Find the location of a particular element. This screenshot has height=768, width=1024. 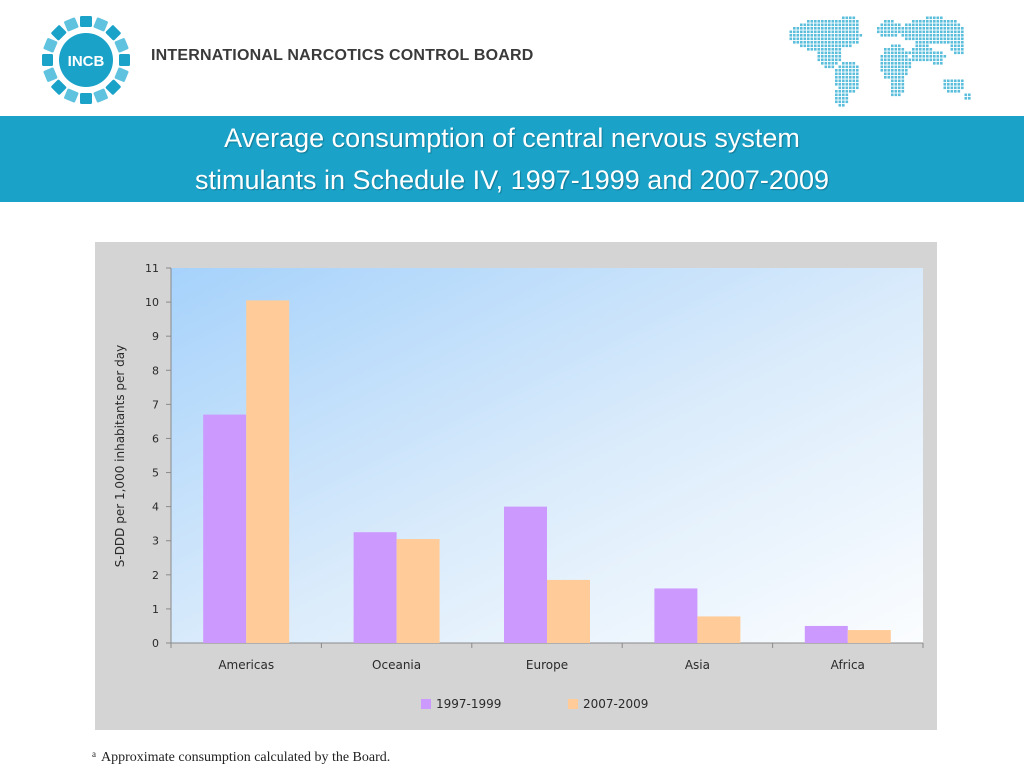

x-category-label: Americas is located at coordinates (246, 665).